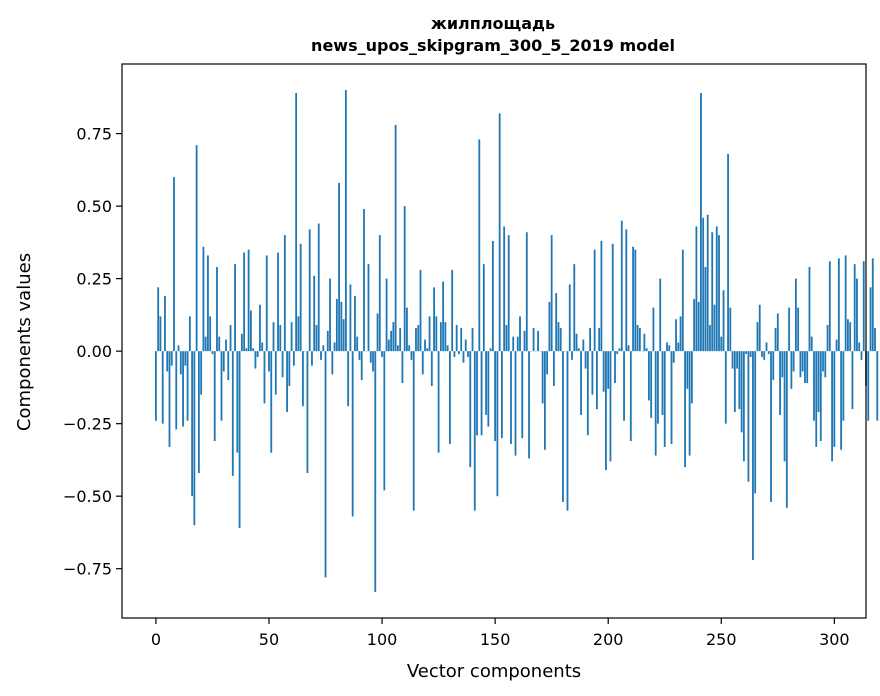 The width and height of the screenshot is (880, 696). Describe the element at coordinates (834, 639) in the screenshot. I see `x-tick-label: 300` at that location.